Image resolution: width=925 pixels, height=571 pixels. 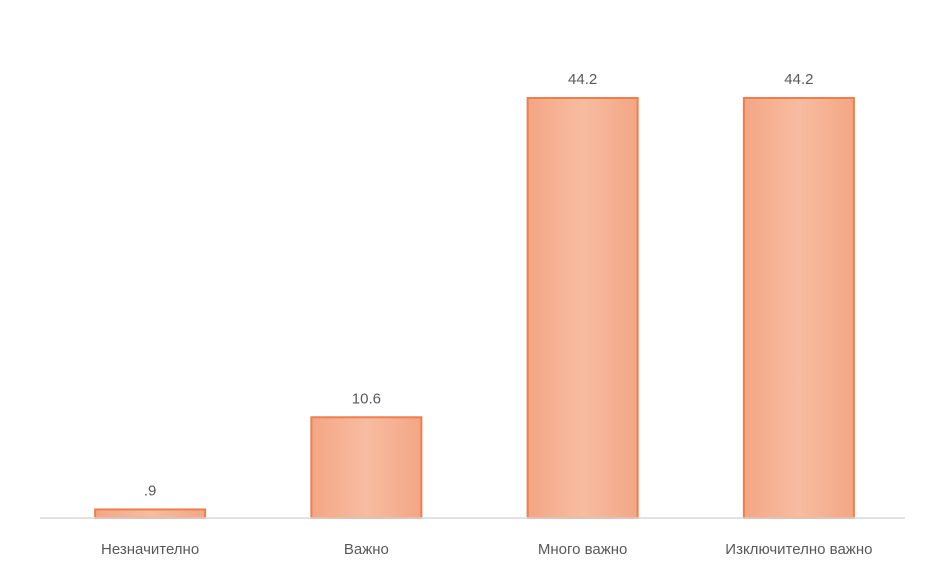 What do you see at coordinates (150, 549) in the screenshot?
I see `category-label-1: Незначително` at bounding box center [150, 549].